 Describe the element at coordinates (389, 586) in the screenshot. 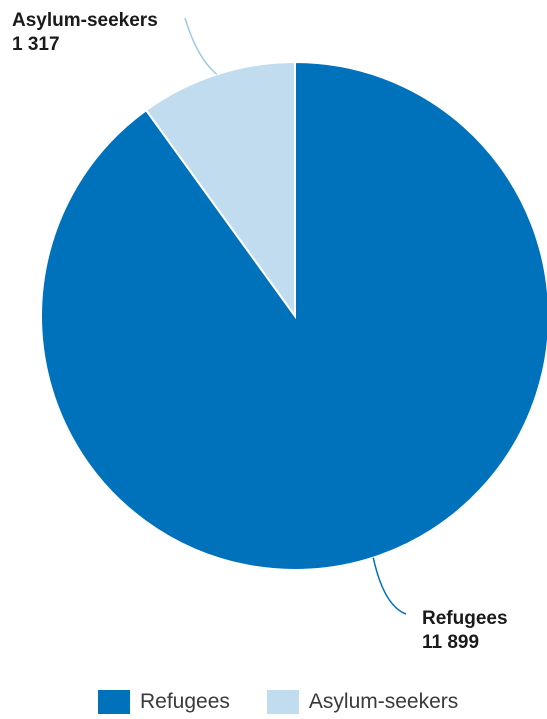

I see `leader-line-refugees` at that location.